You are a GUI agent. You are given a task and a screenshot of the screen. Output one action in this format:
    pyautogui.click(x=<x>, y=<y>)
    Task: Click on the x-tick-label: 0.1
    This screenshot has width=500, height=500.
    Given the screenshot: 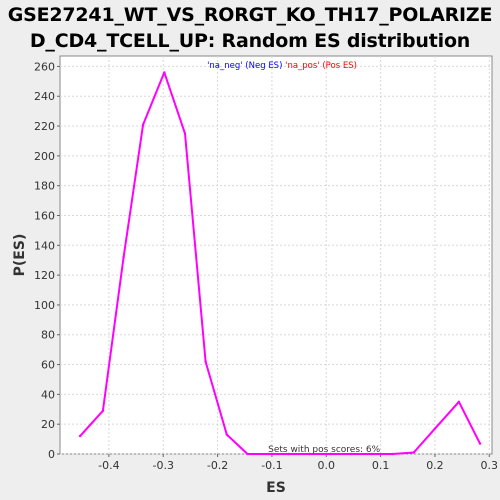 What is the action you would take?
    pyautogui.click(x=381, y=465)
    